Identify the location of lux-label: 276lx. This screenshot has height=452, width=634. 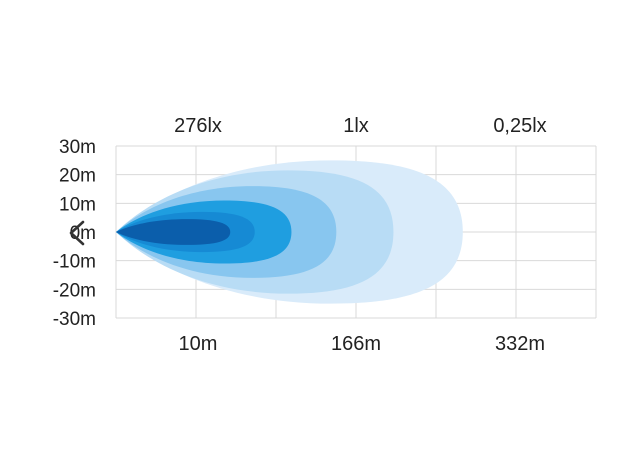
(198, 126).